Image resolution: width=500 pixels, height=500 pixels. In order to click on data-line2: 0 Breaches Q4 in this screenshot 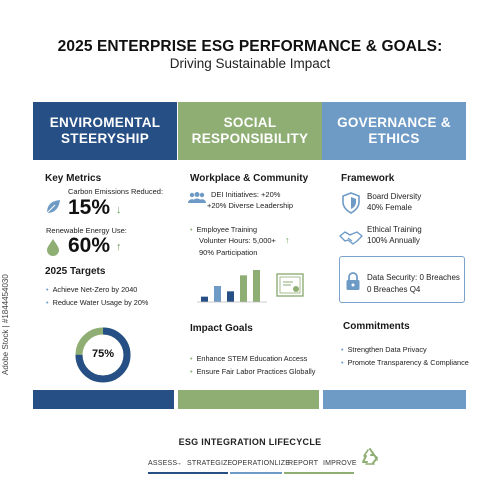, I will do `click(394, 289)`.